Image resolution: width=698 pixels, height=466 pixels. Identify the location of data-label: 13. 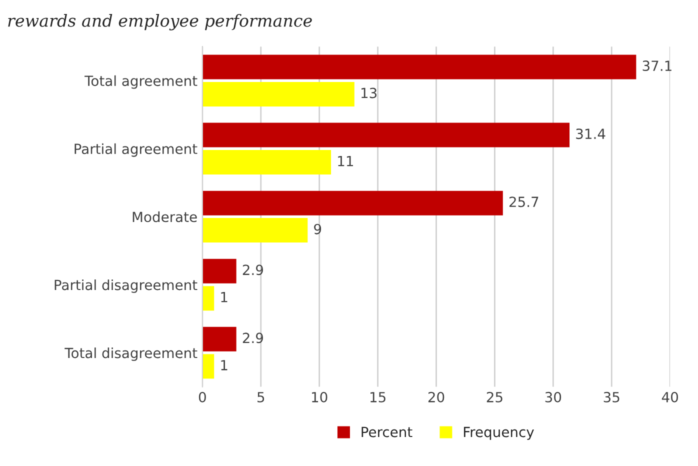
(369, 93).